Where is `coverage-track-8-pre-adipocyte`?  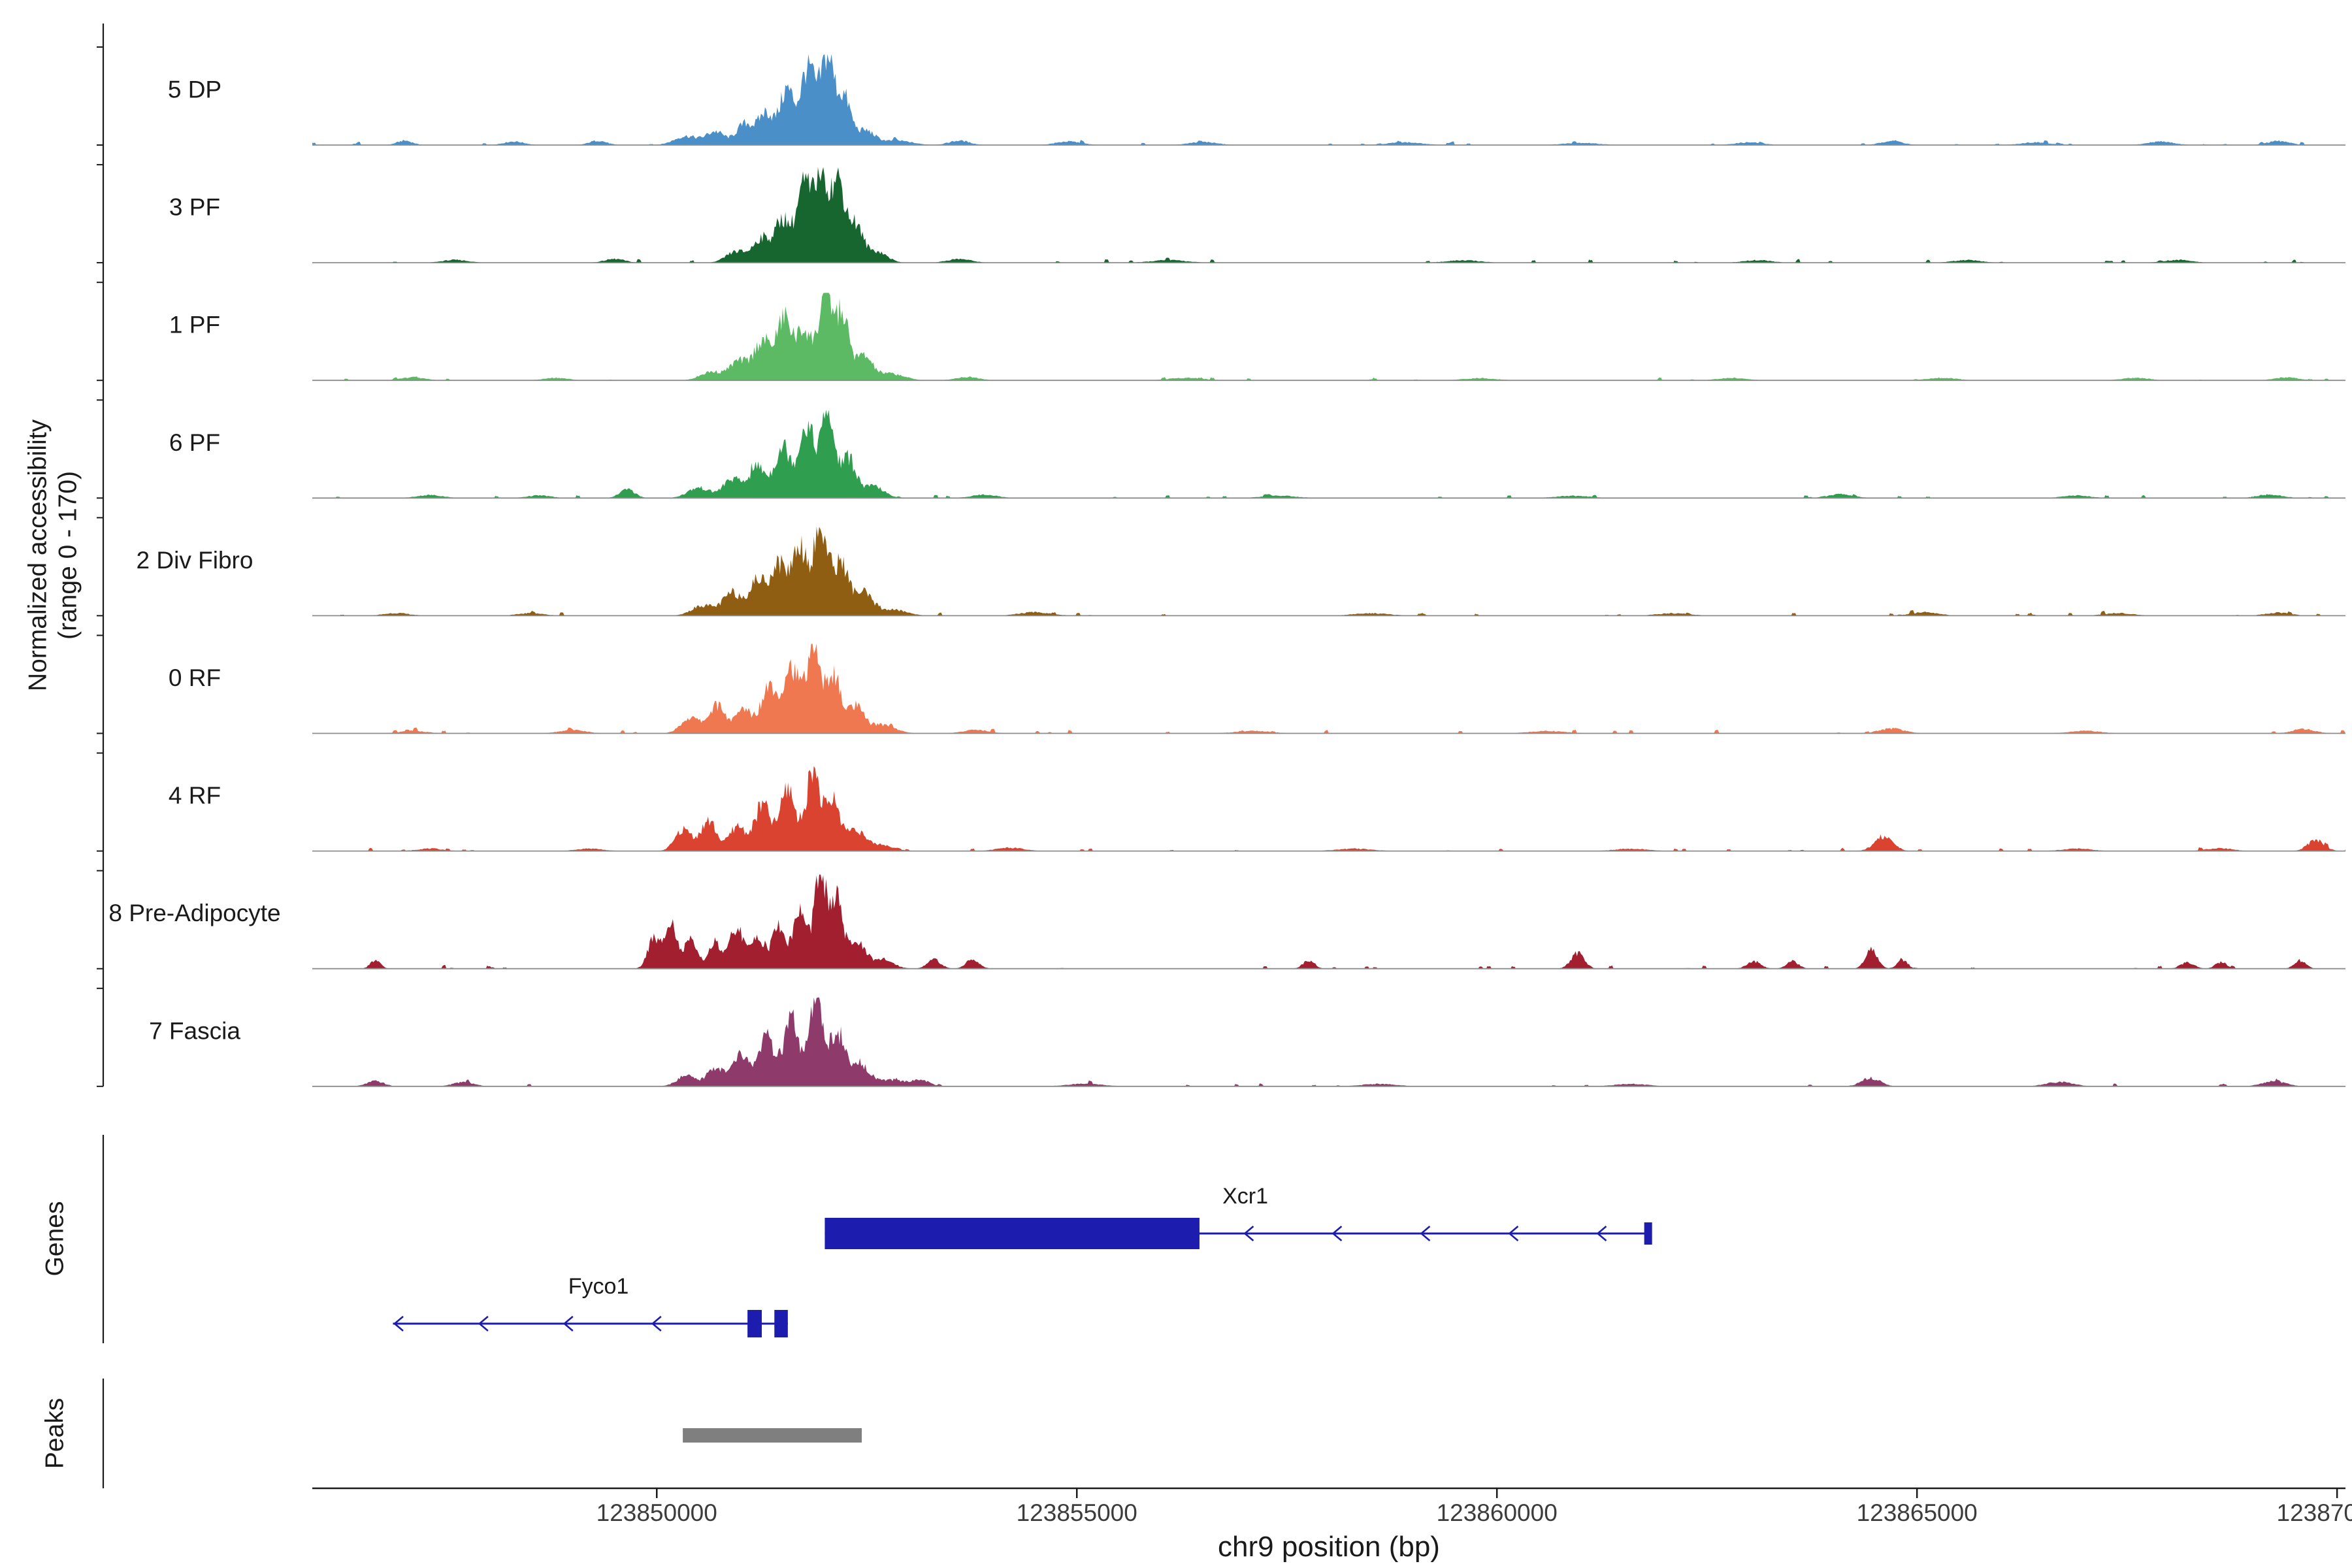 coverage-track-8-pre-adipocyte is located at coordinates (1328, 921).